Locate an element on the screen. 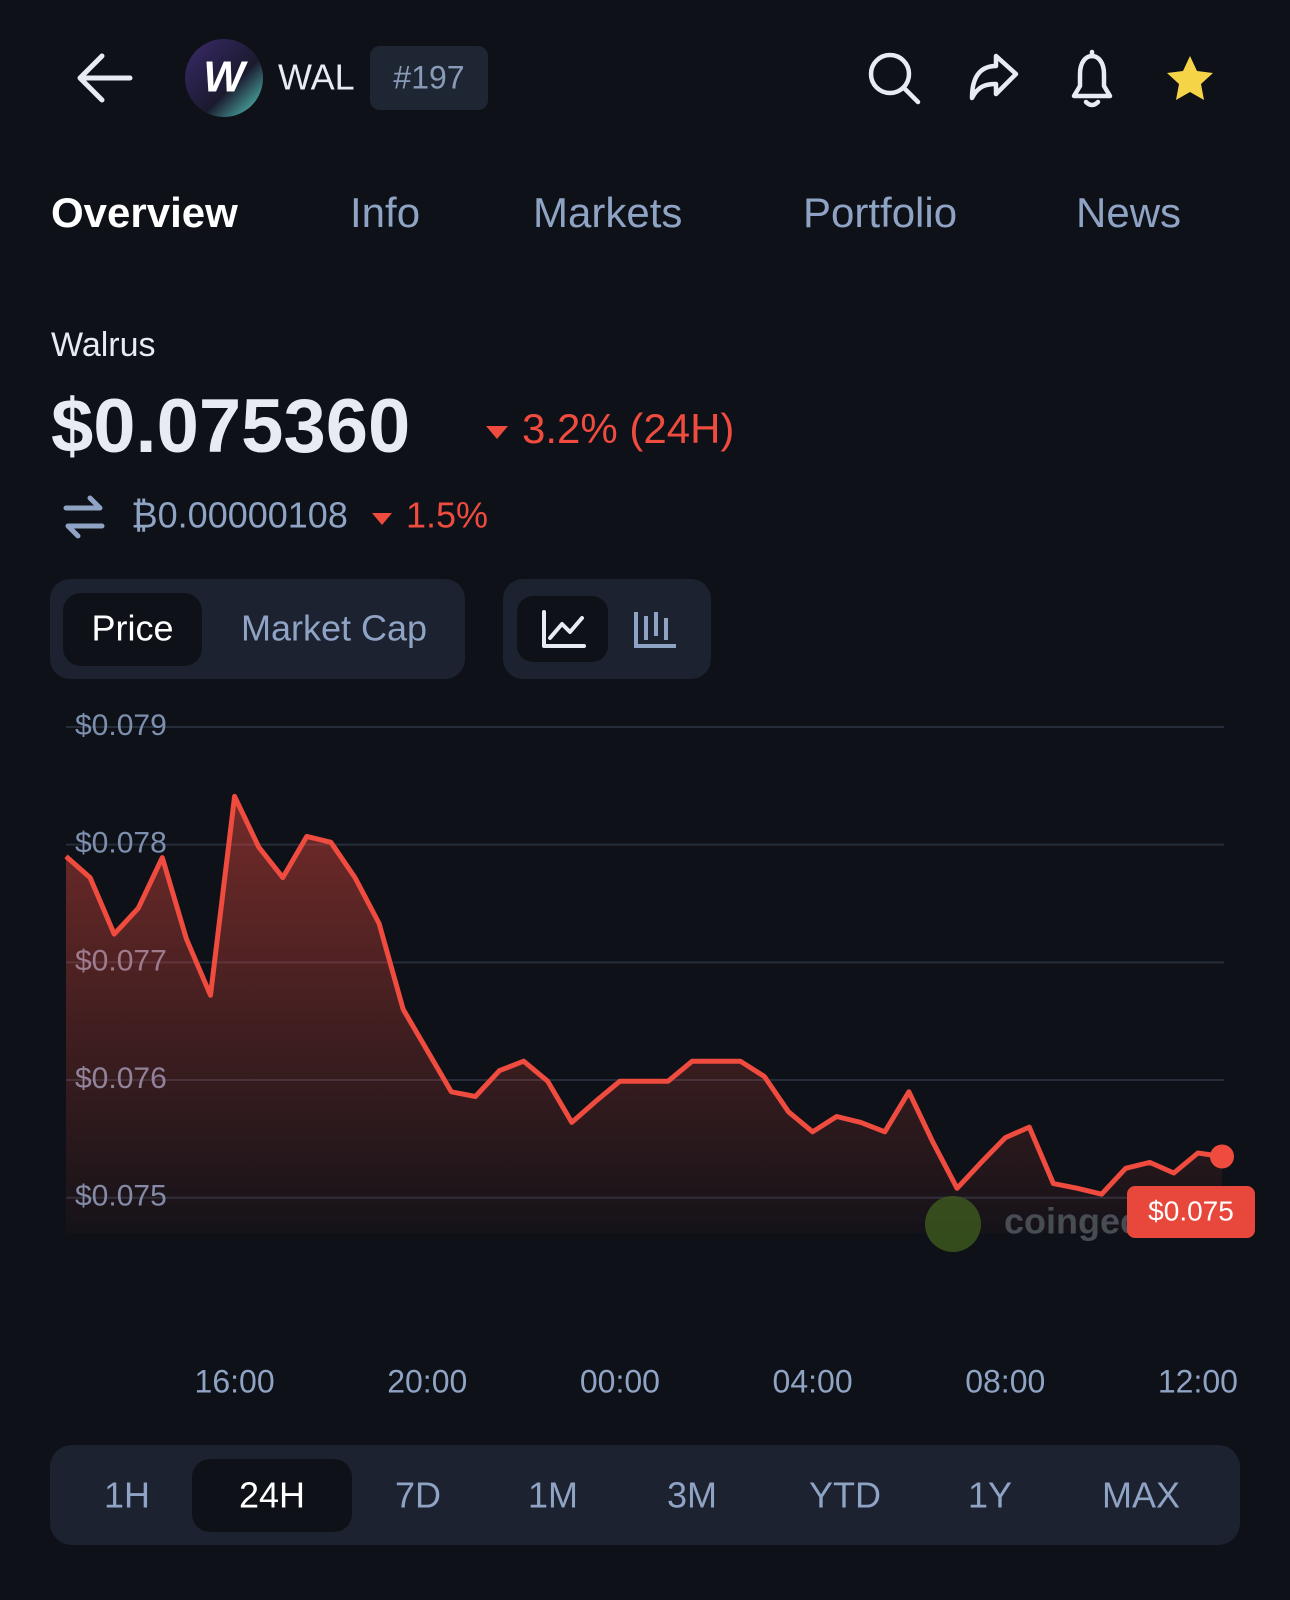 This screenshot has height=1600, width=1290. line-chart-icon is located at coordinates (564, 629).